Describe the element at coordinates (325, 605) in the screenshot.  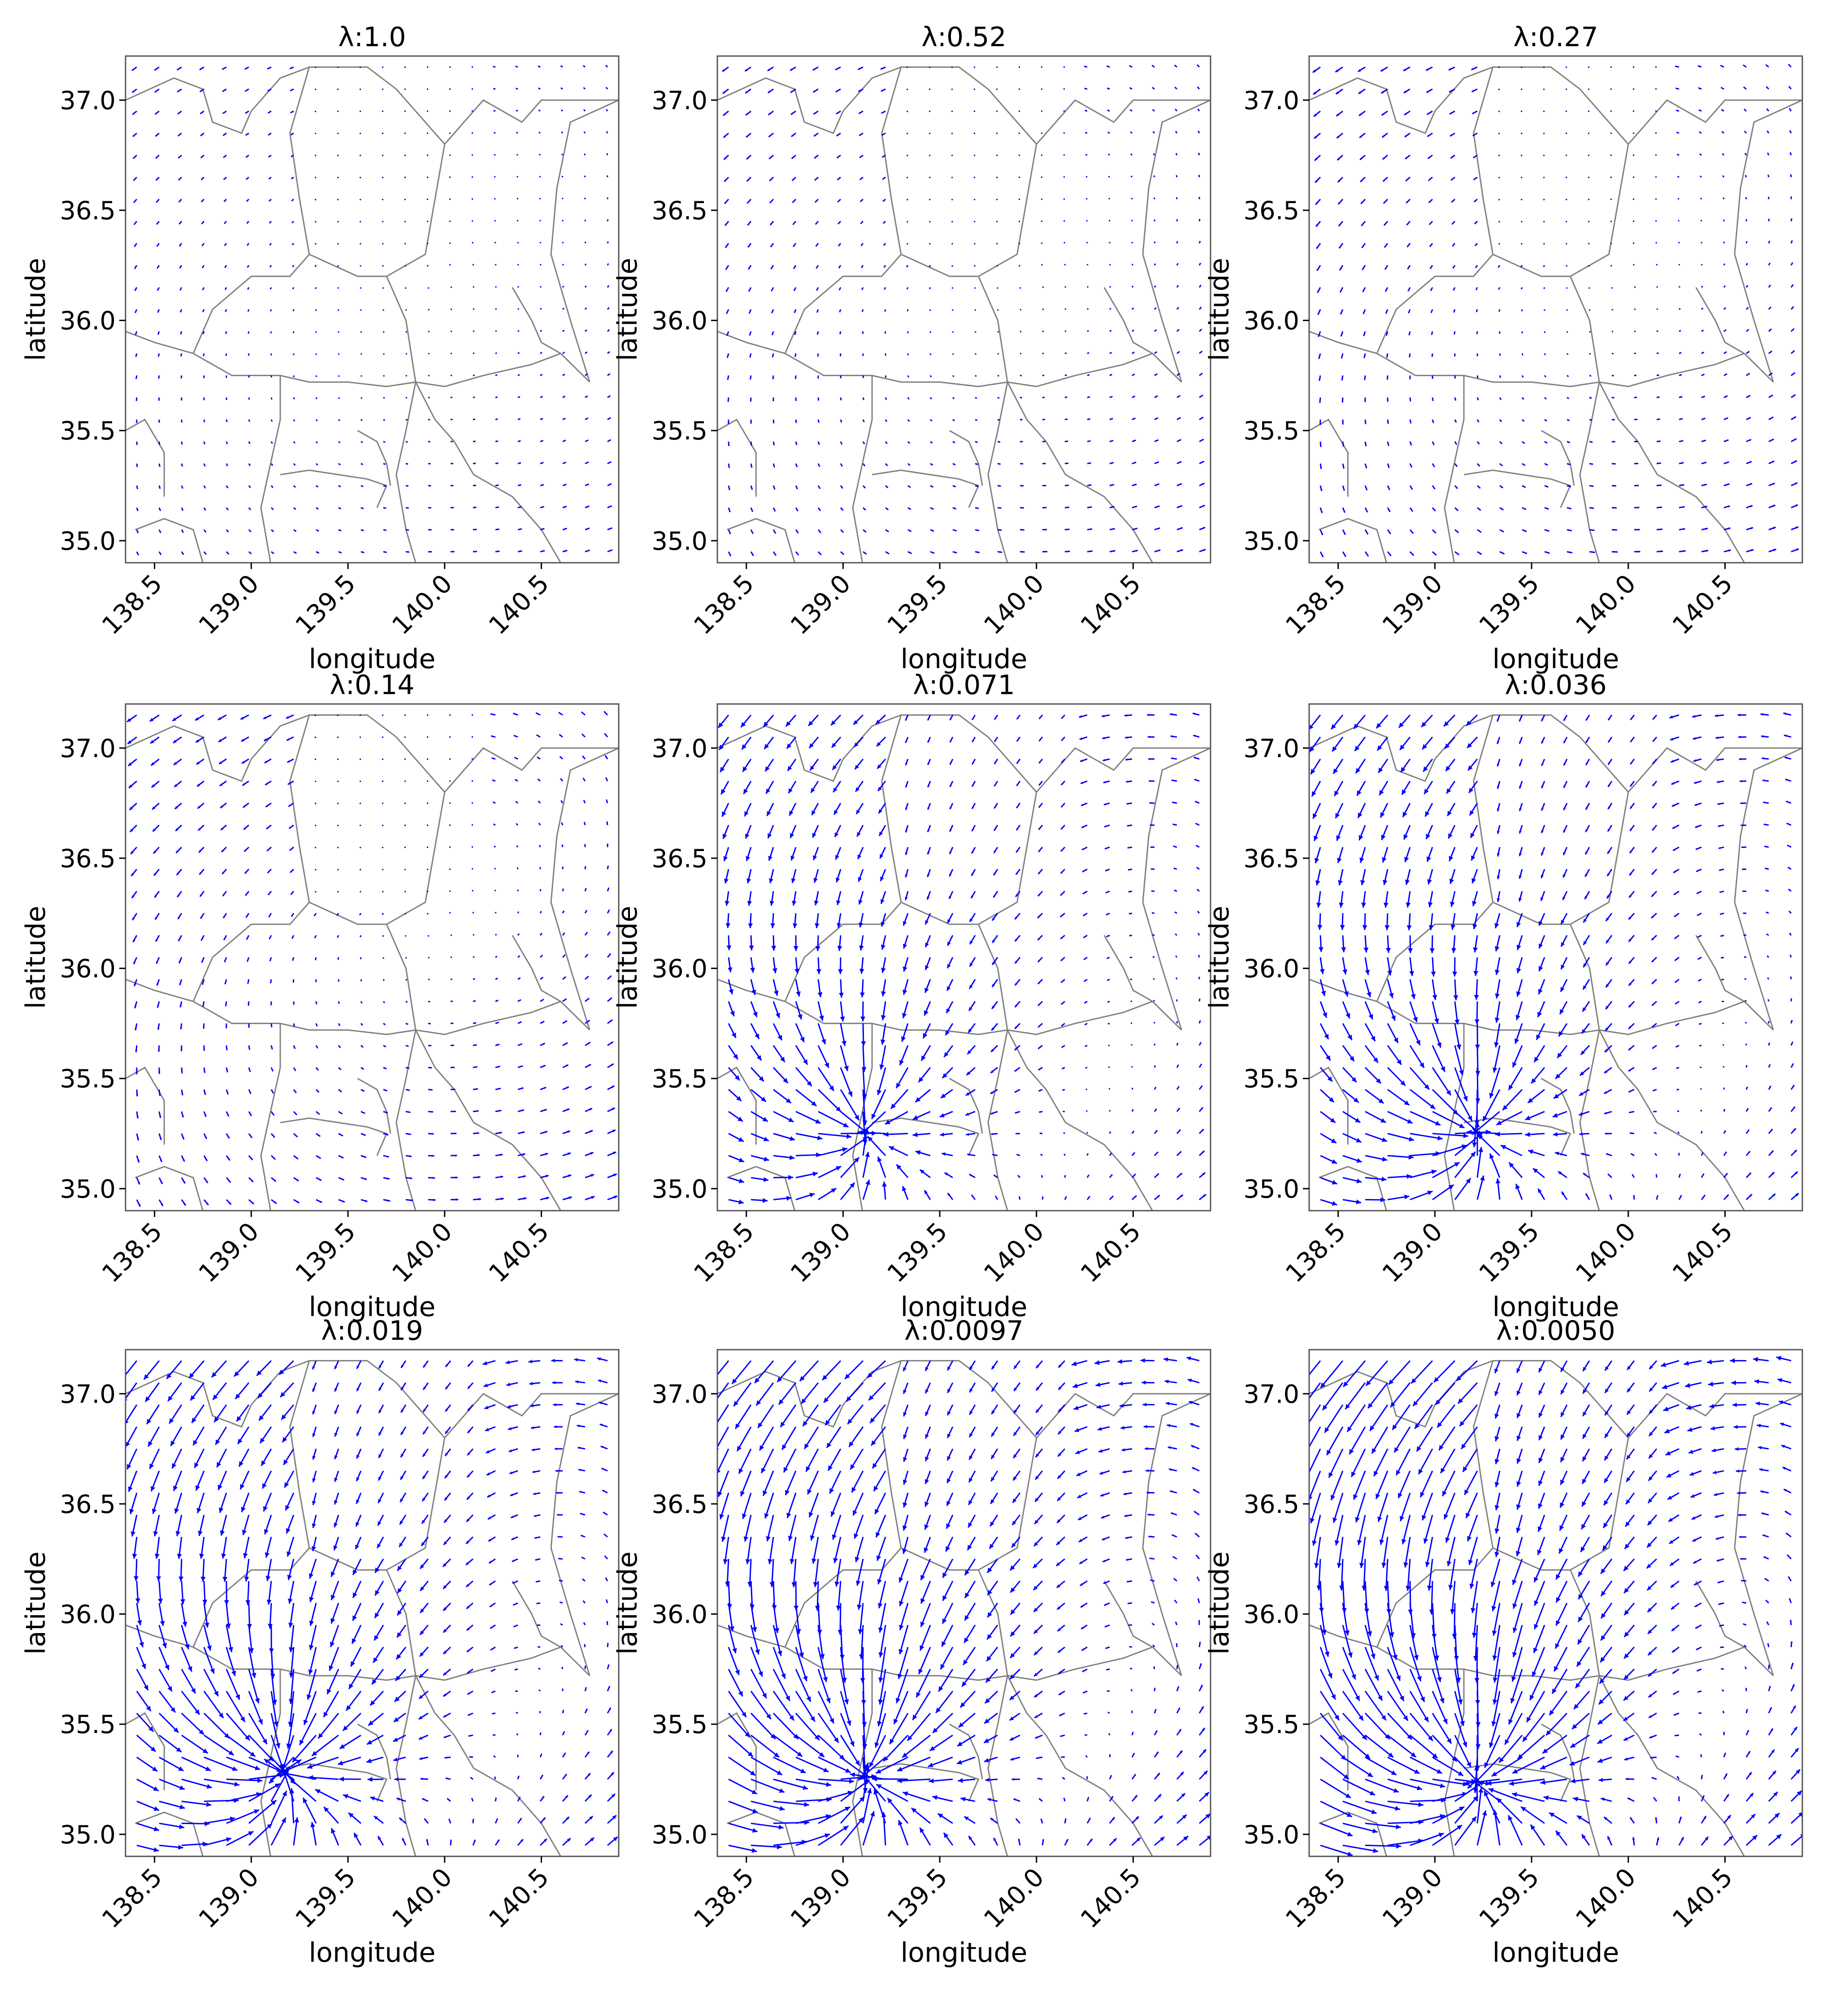
I see `x-tick-label: 139.5` at that location.